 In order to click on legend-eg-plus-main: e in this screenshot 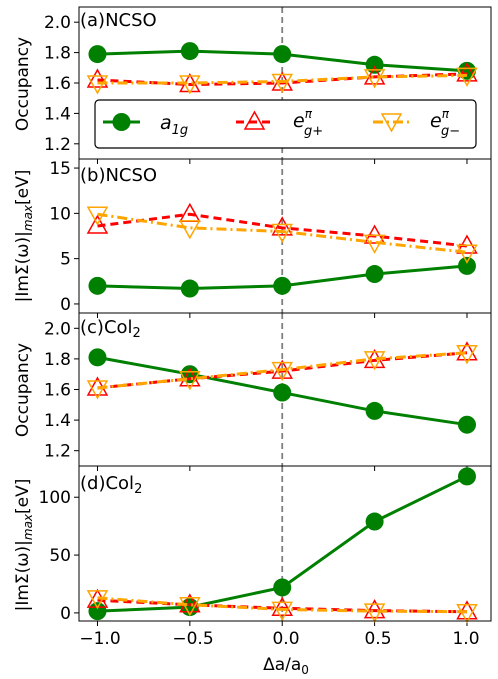, I will do `click(299, 121)`.